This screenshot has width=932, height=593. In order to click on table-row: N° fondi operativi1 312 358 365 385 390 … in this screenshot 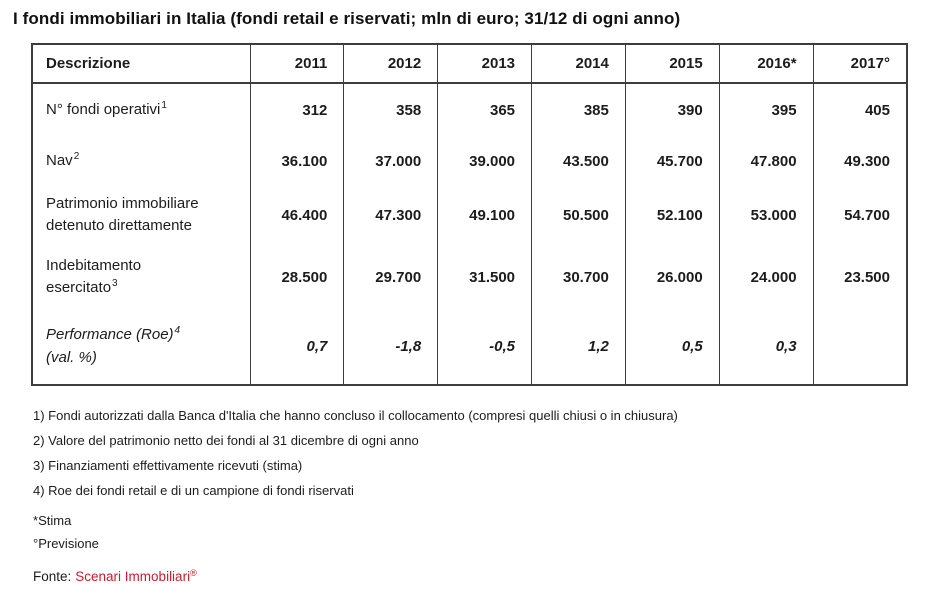, I will do `click(469, 110)`.